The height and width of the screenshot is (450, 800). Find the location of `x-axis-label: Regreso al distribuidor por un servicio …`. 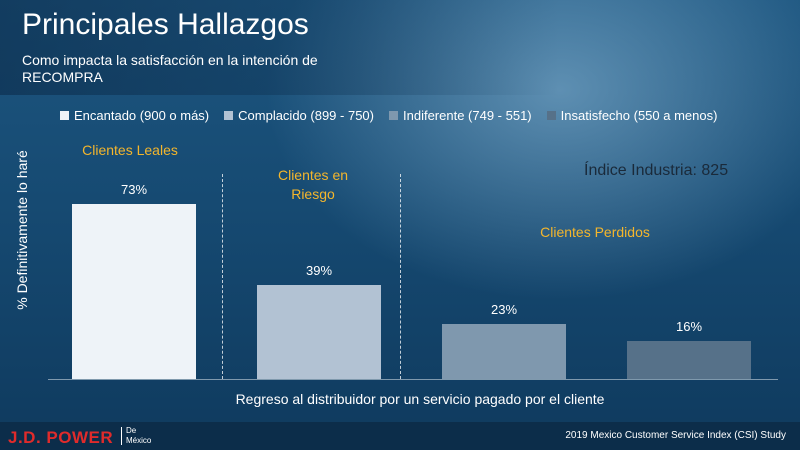

x-axis-label: Regreso al distribuidor por un servicio … is located at coordinates (420, 399).